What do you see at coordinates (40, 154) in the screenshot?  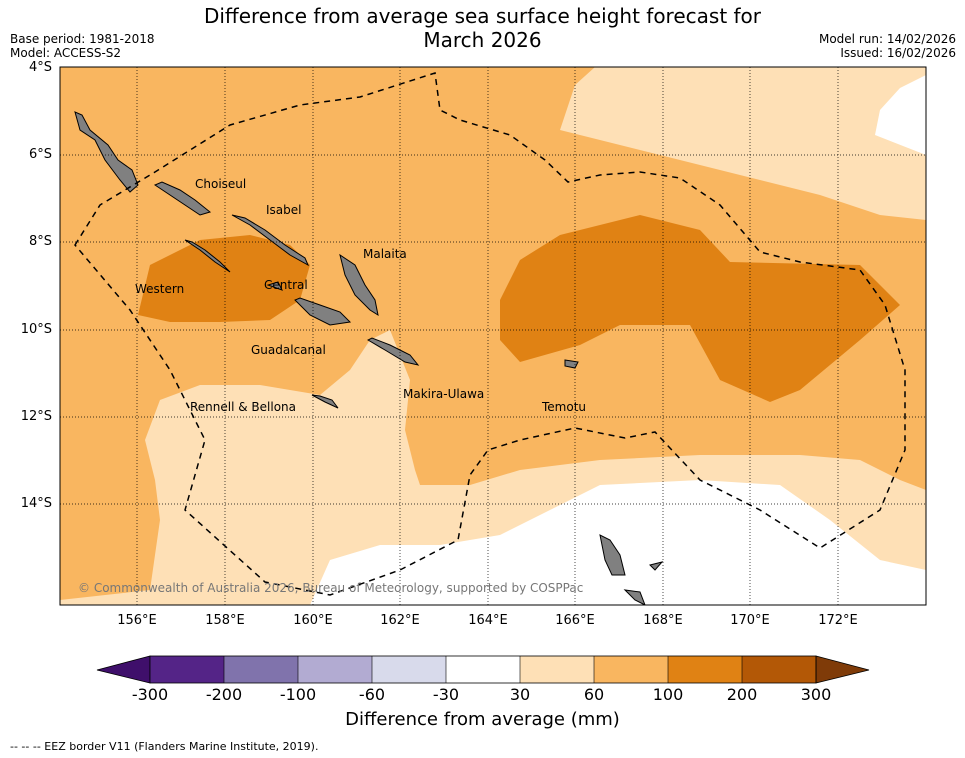 I see `lat-label-6s: 6°S` at bounding box center [40, 154].